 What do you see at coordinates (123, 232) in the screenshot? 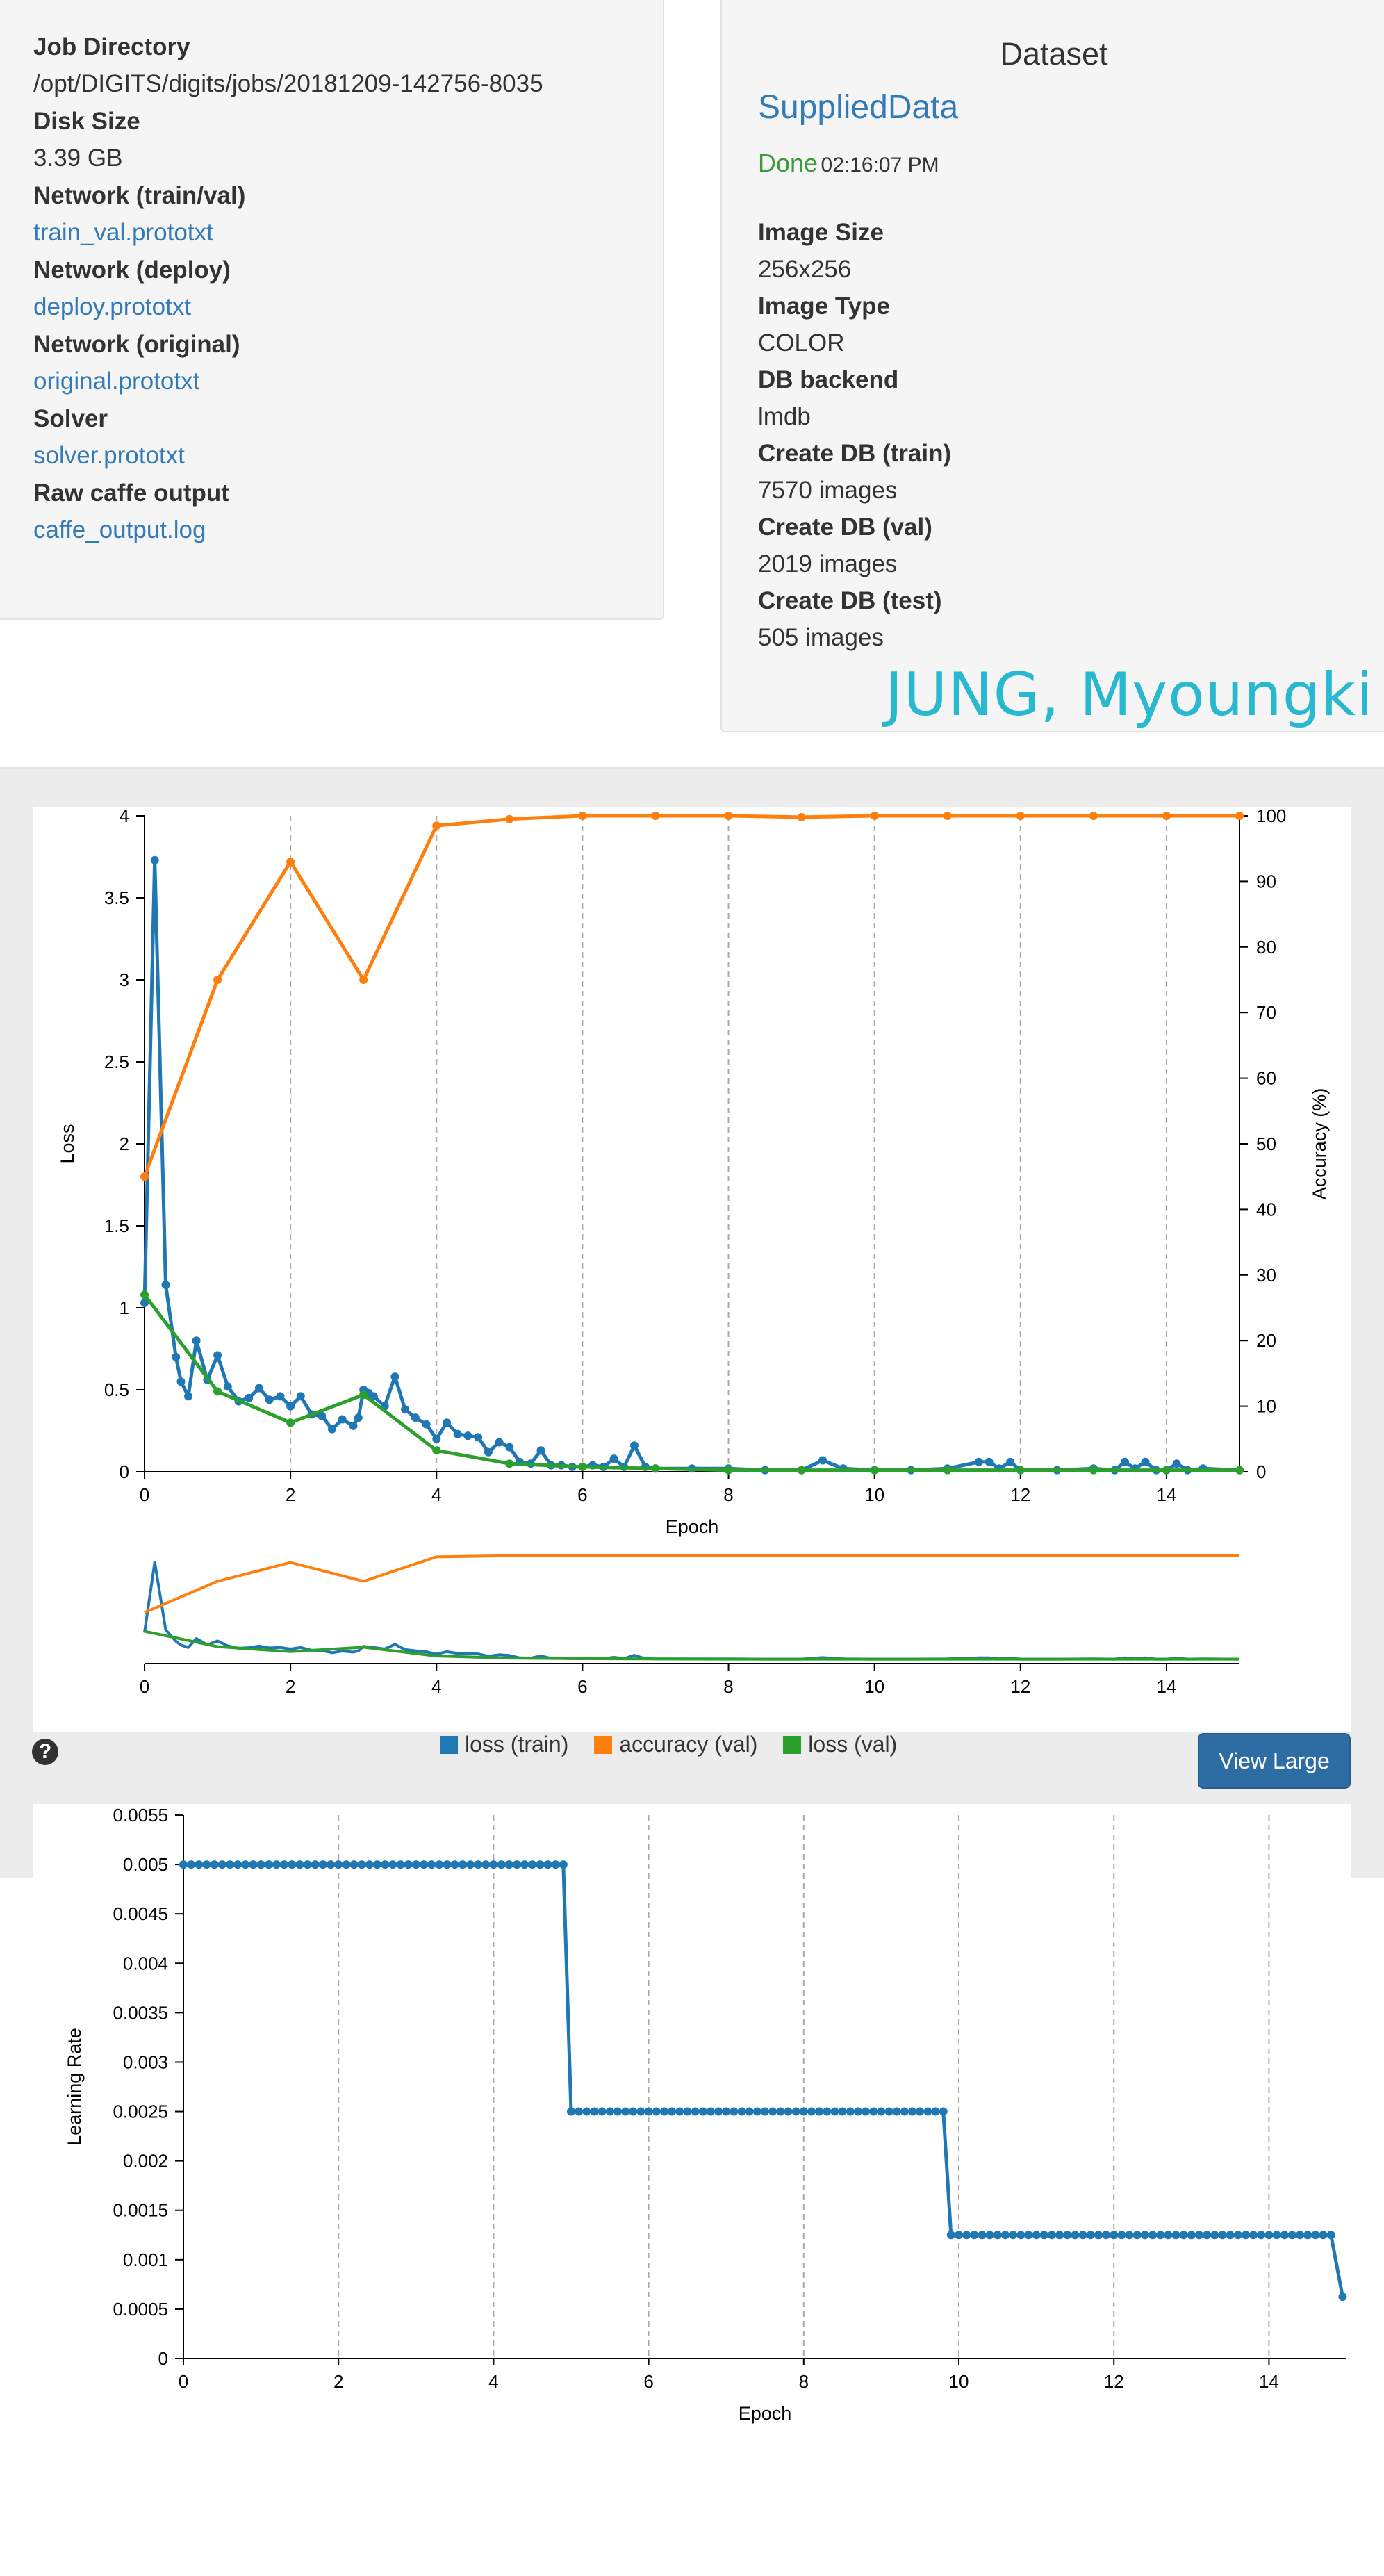
I see `job-file-link: train_val.prototxt` at bounding box center [123, 232].